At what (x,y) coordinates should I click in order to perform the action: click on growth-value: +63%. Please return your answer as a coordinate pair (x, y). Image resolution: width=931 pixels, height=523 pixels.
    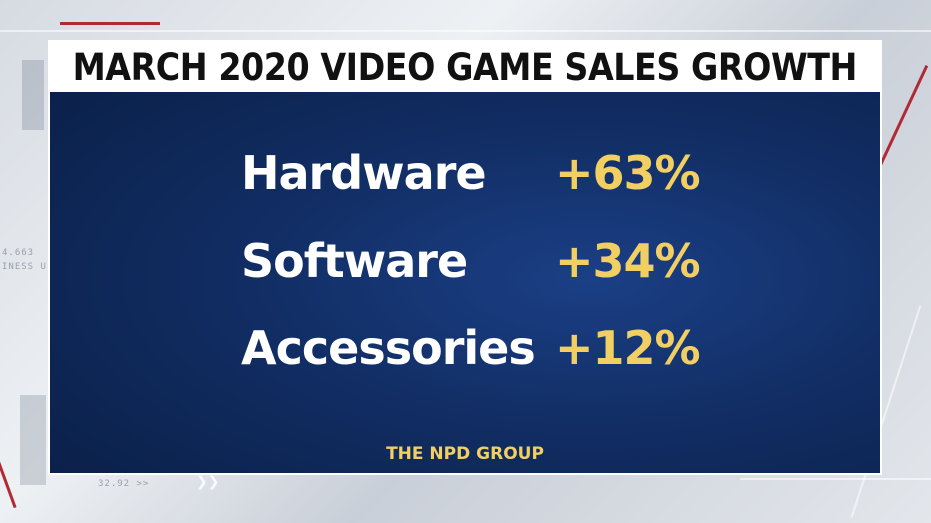
    Looking at the image, I should click on (628, 173).